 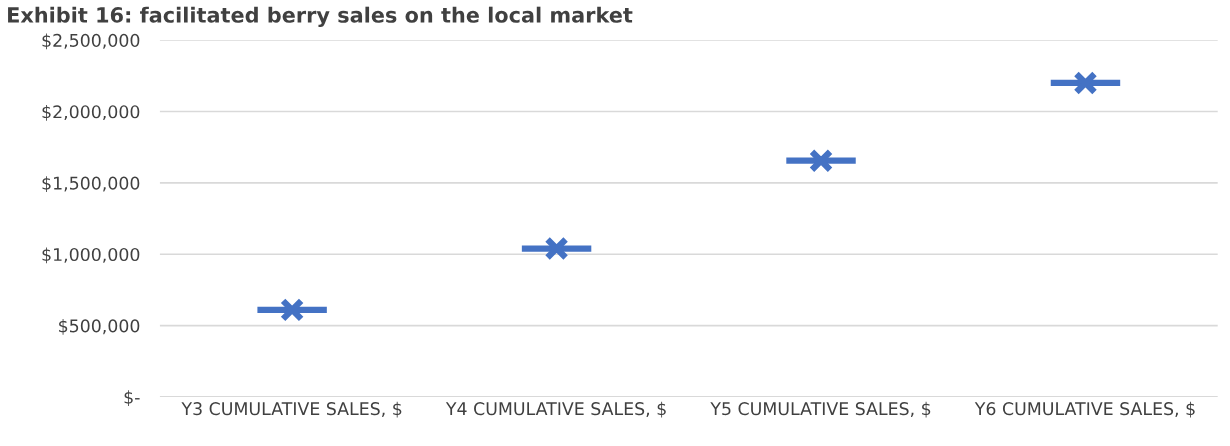 What do you see at coordinates (1084, 409) in the screenshot?
I see `x-tick-label: Y6 CUMULATIVE SALES, $` at bounding box center [1084, 409].